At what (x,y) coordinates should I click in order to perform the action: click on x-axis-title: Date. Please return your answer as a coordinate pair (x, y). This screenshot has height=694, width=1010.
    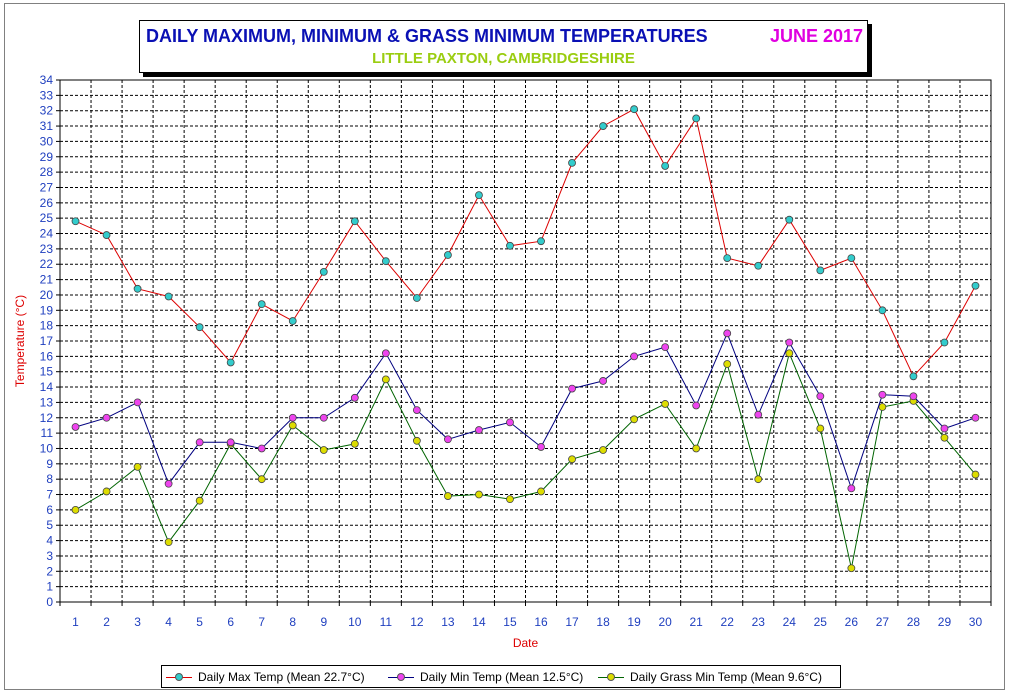
    Looking at the image, I should click on (526, 643).